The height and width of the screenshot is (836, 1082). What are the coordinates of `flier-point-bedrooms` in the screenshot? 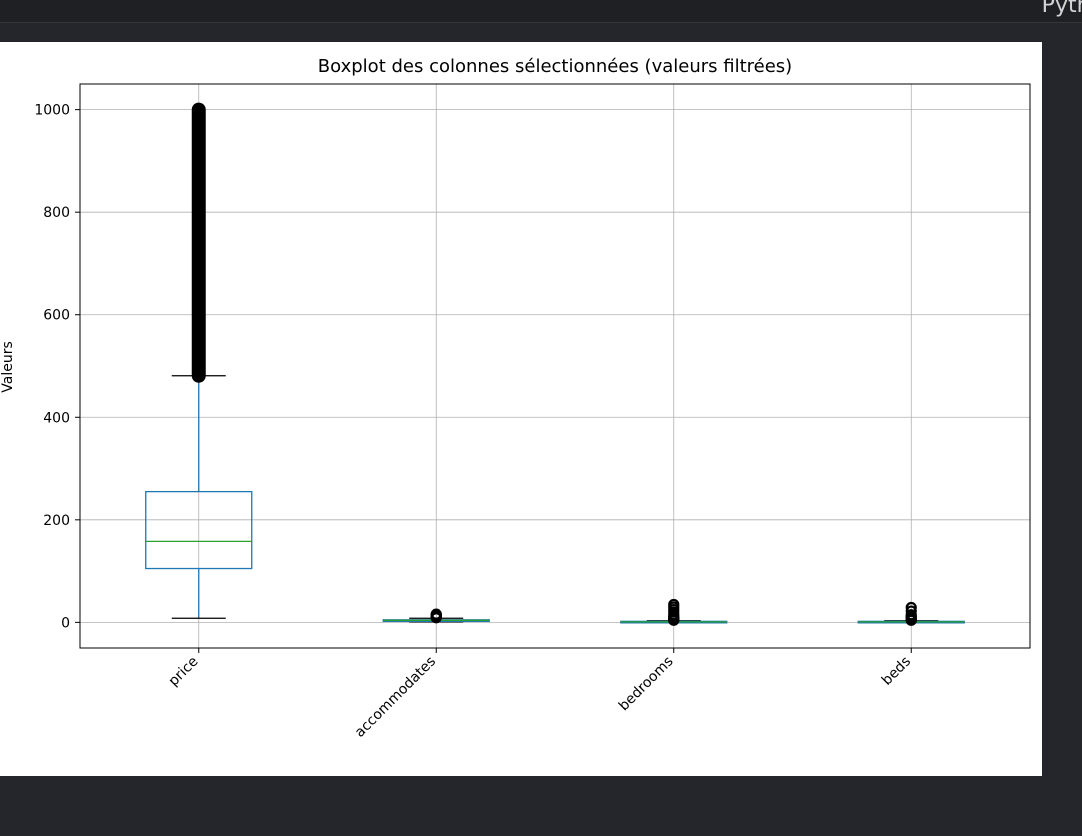 It's located at (674, 604).